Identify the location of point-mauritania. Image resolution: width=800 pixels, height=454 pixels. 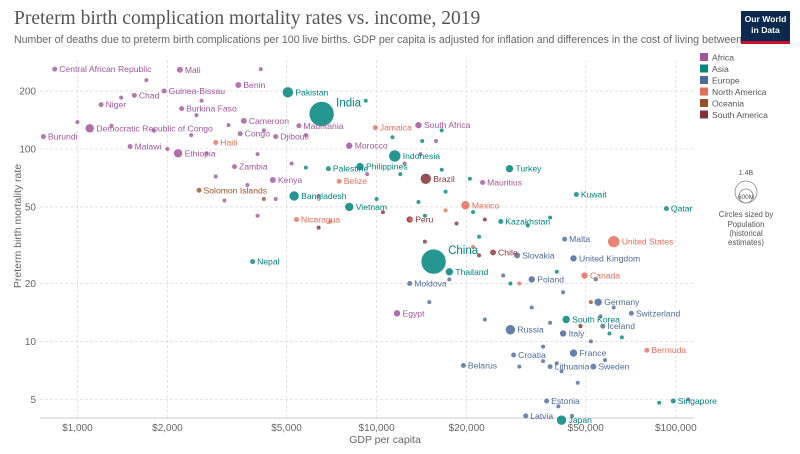
(299, 126).